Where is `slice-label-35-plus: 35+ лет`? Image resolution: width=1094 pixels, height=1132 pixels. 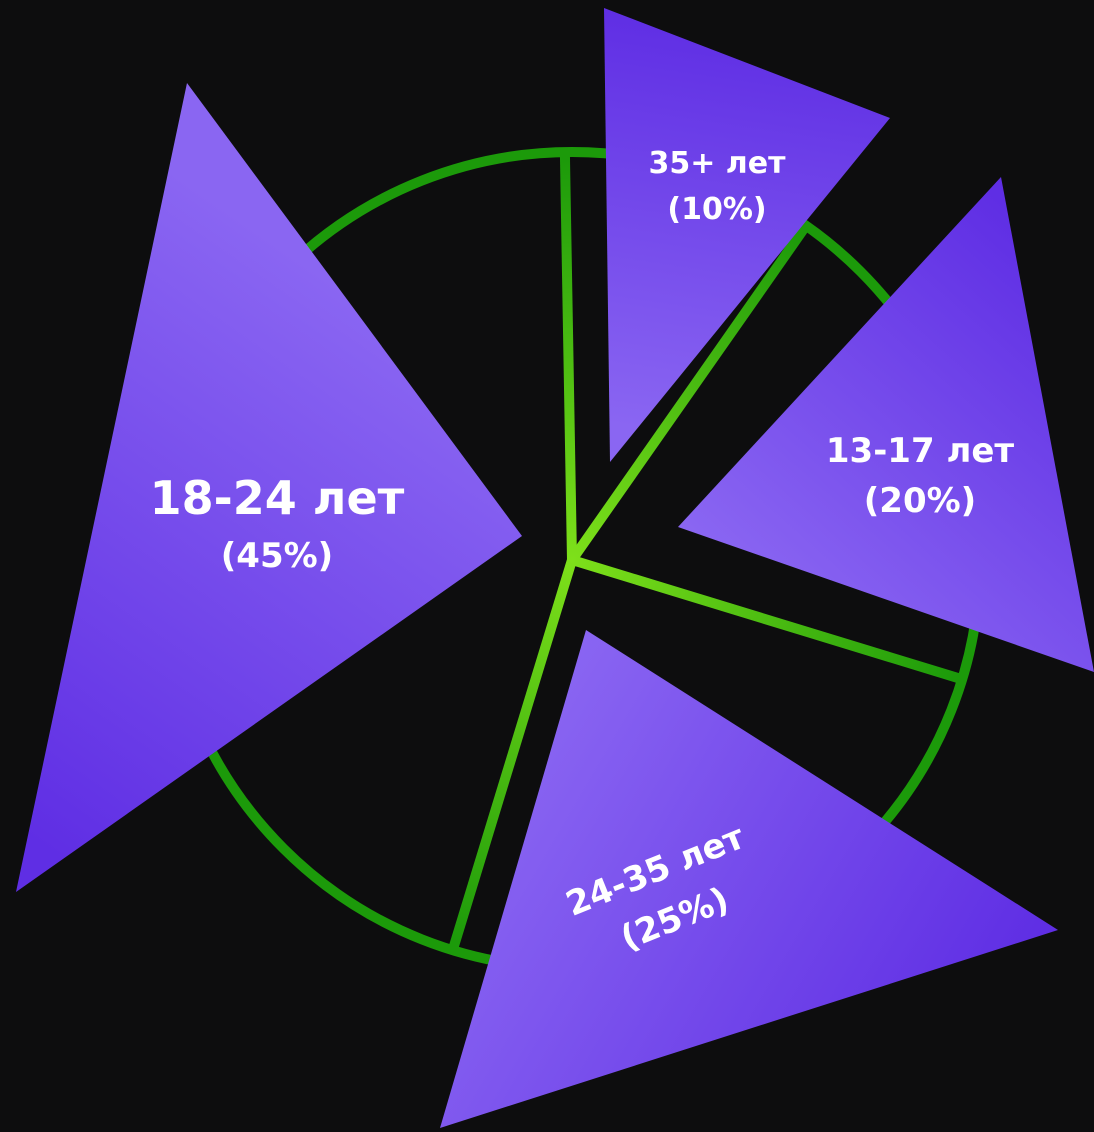 slice-label-35-plus: 35+ лет is located at coordinates (717, 163).